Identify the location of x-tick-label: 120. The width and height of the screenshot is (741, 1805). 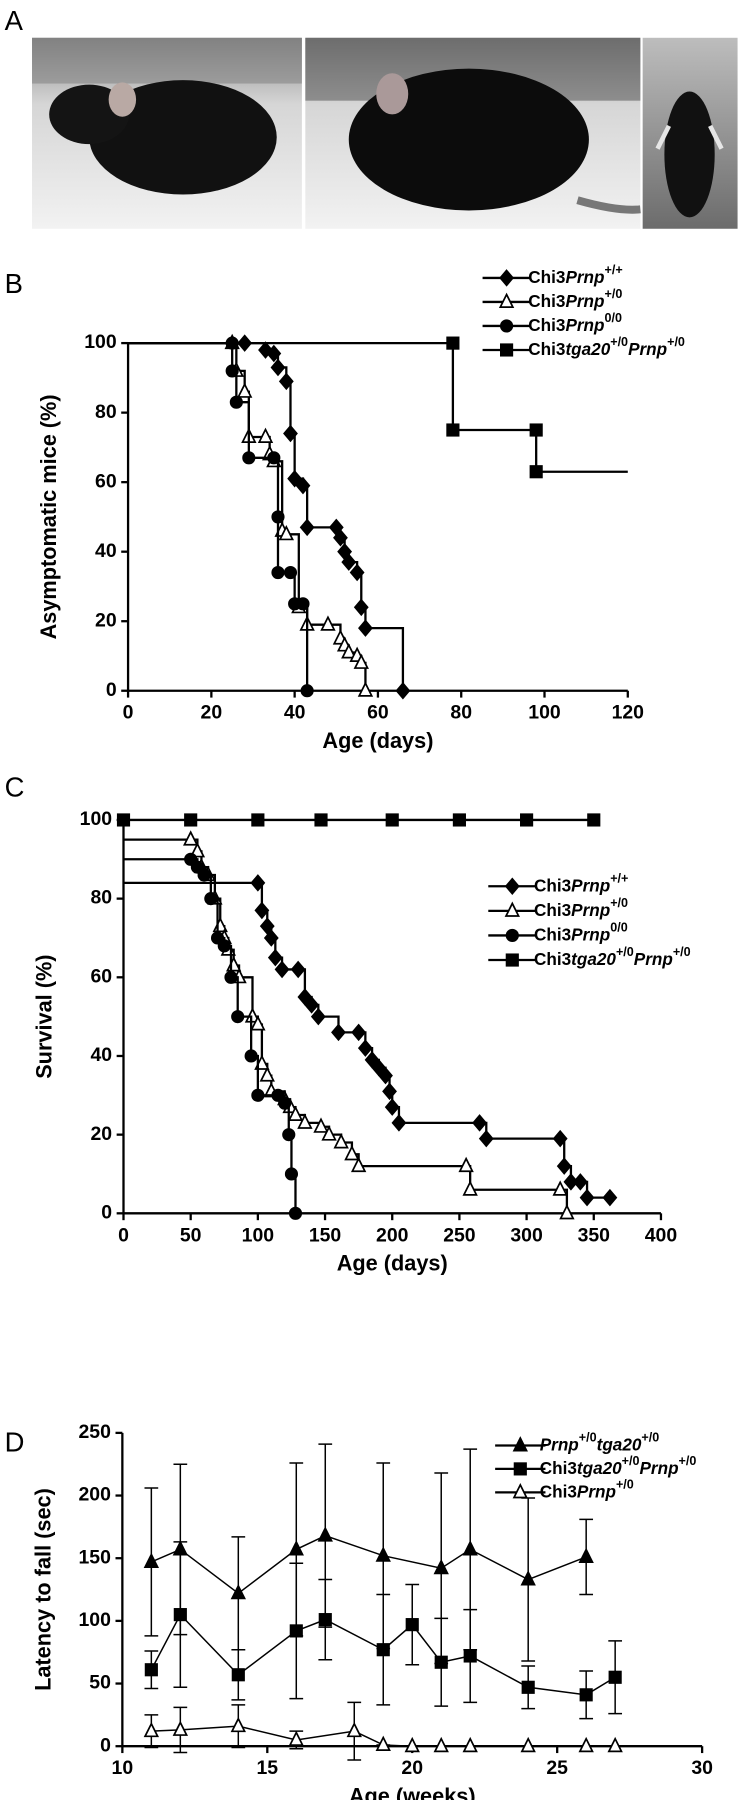
(628, 713).